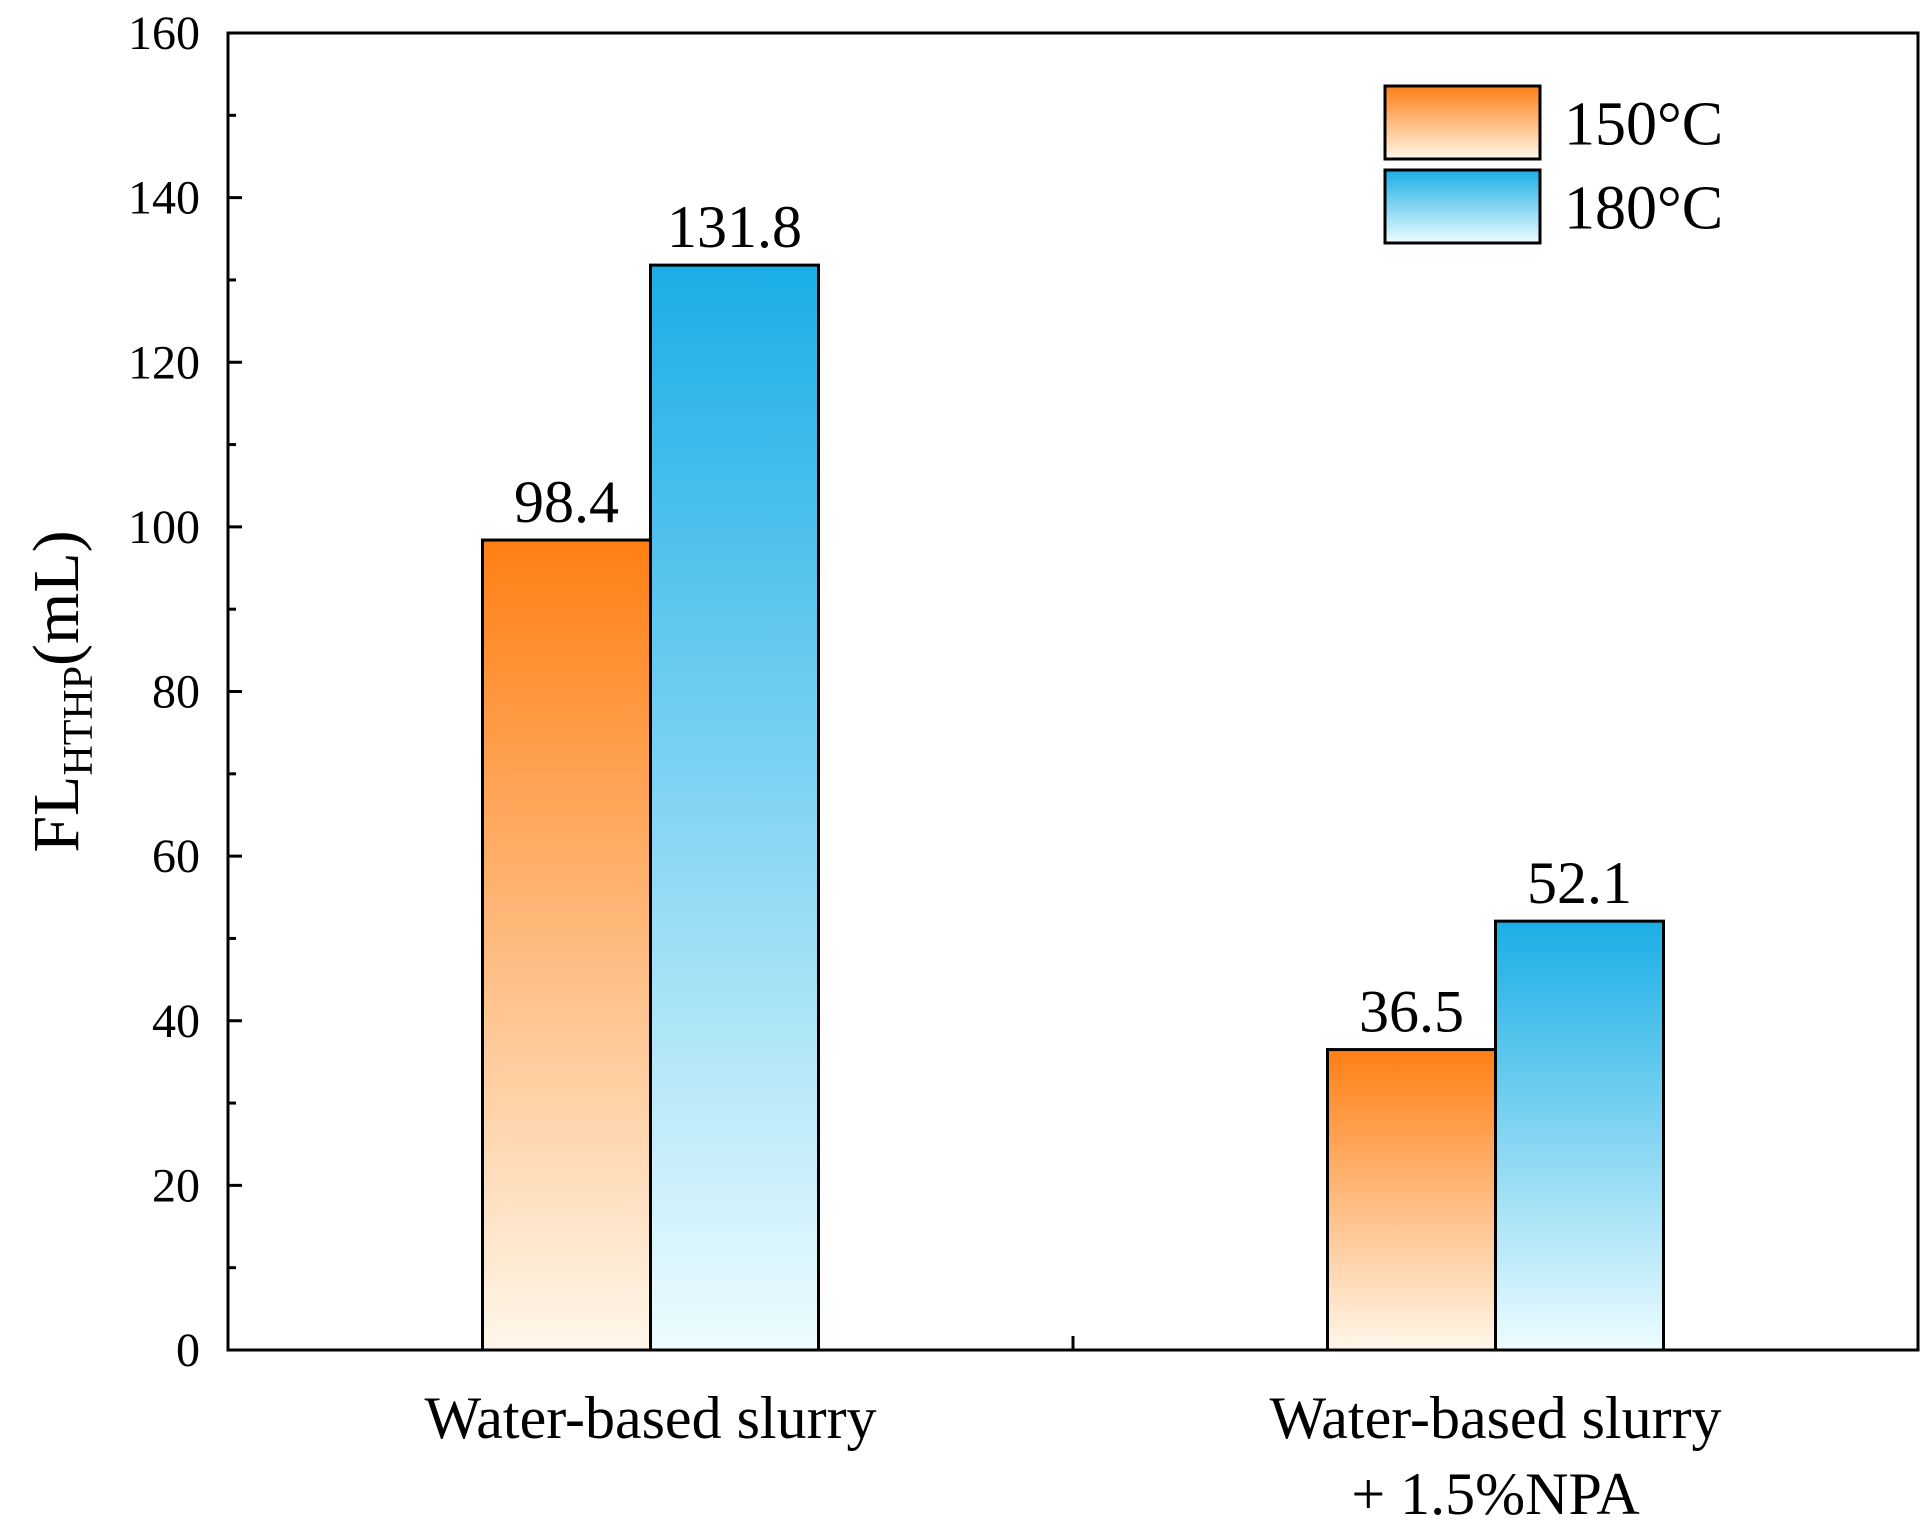 Image resolution: width=1931 pixels, height=1535 pixels. I want to click on legend-label: 150°C, so click(1643, 125).